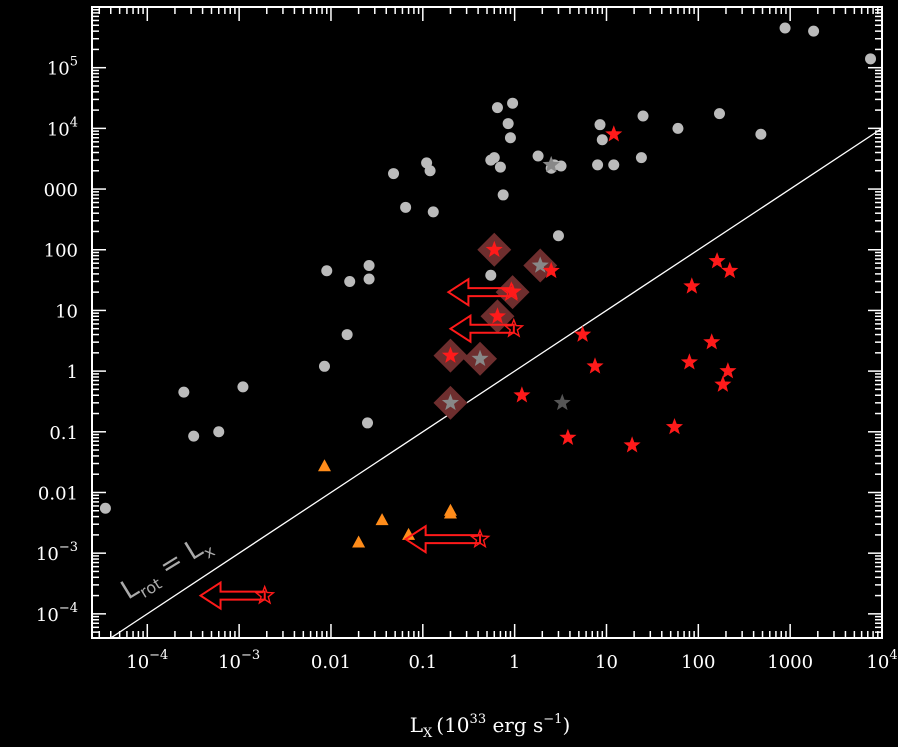 This screenshot has height=747, width=898. I want to click on y-tick-label: 0.01, so click(58, 493).